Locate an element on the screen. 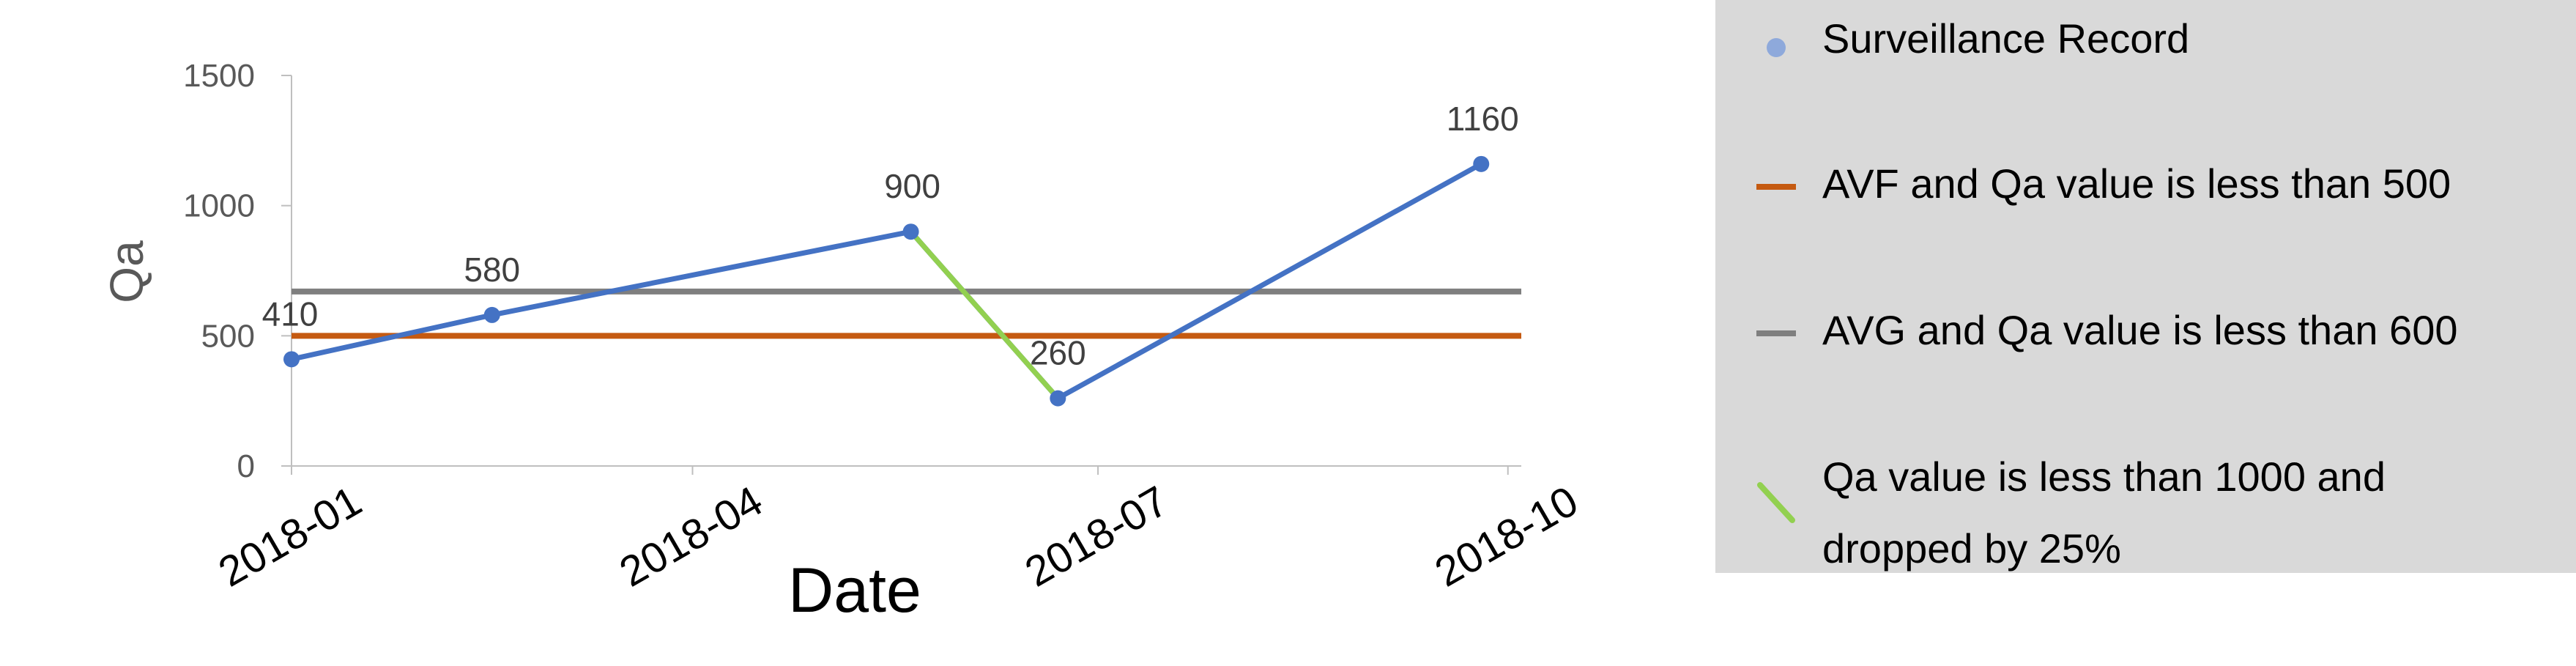 The width and height of the screenshot is (2576, 666). data-label-0: 410 is located at coordinates (290, 314).